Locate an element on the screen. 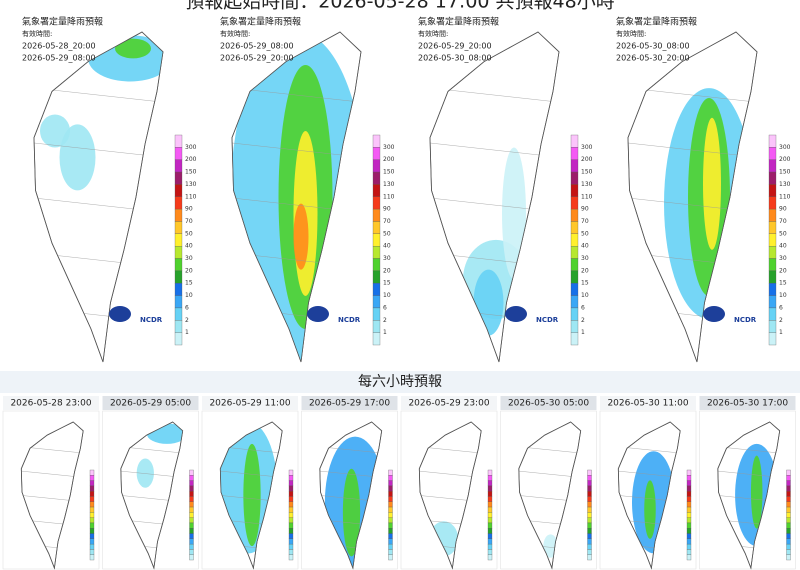 Image resolution: width=800 pixels, height=570 pixels. valid-end: 2026-05-29_08:00 is located at coordinates (59, 58).